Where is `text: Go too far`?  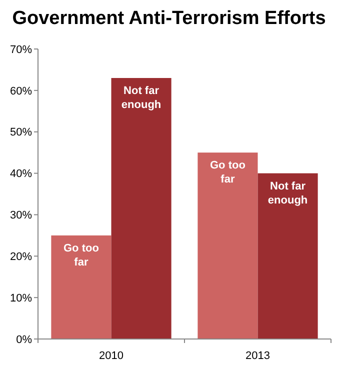
text: Go too far is located at coordinates (228, 173).